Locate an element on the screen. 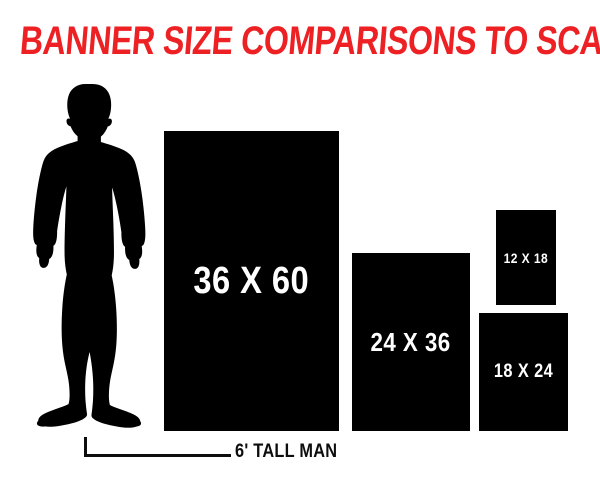 The image size is (600, 480). banner-label-24x36: 24 X 36 is located at coordinates (411, 341).